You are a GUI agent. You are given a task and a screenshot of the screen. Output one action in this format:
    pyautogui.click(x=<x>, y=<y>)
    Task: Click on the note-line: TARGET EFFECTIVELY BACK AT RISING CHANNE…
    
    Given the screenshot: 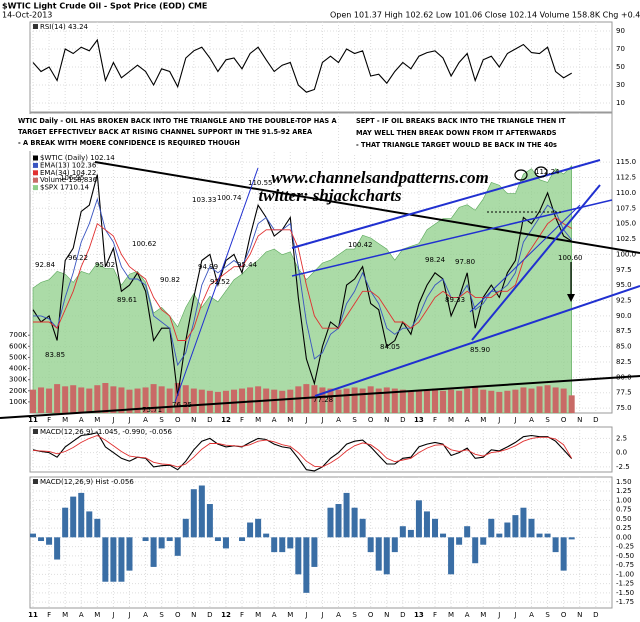 What is the action you would take?
    pyautogui.click(x=165, y=132)
    